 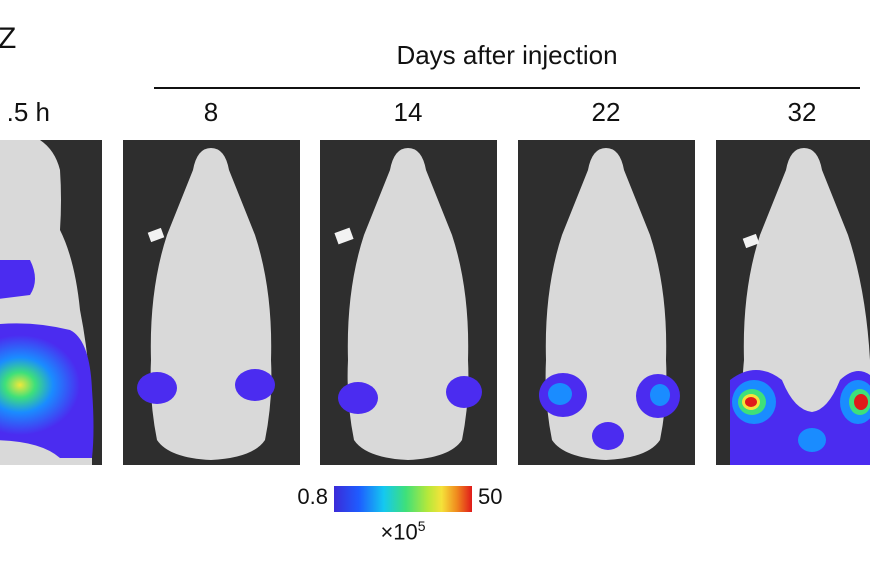 What do you see at coordinates (28, 112) in the screenshot?
I see `column-label-baseline: .5 h` at bounding box center [28, 112].